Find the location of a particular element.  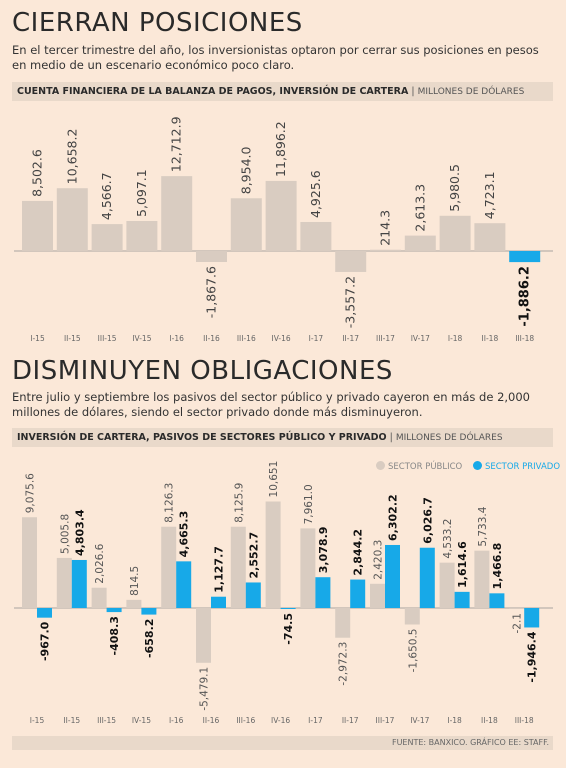

legend-item-public: Sector público is located at coordinates (419, 466).